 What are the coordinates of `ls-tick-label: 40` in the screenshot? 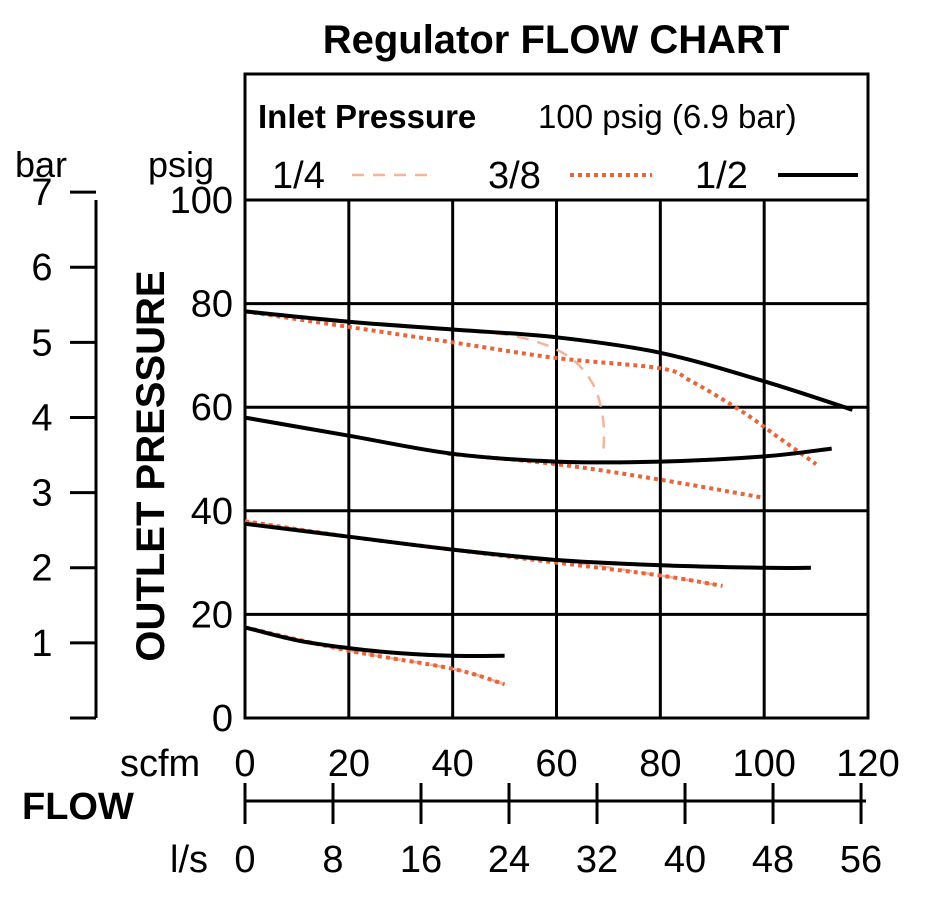 It's located at (685, 860).